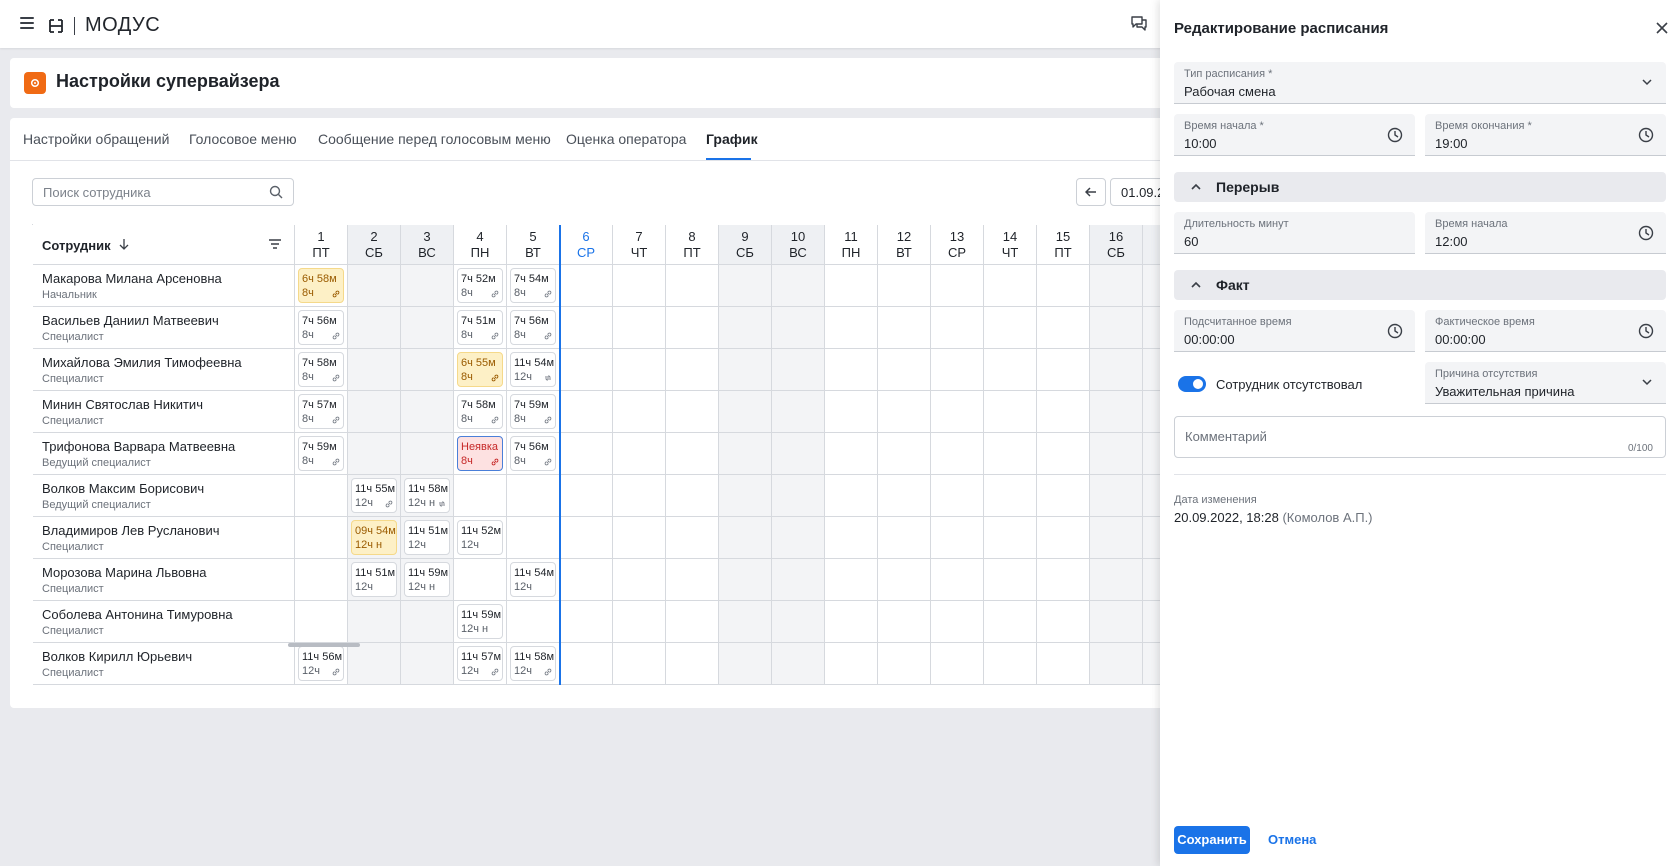  Describe the element at coordinates (533, 328) in the screenshot. I see `schedule-cell: 7ч 56м 8ч` at that location.